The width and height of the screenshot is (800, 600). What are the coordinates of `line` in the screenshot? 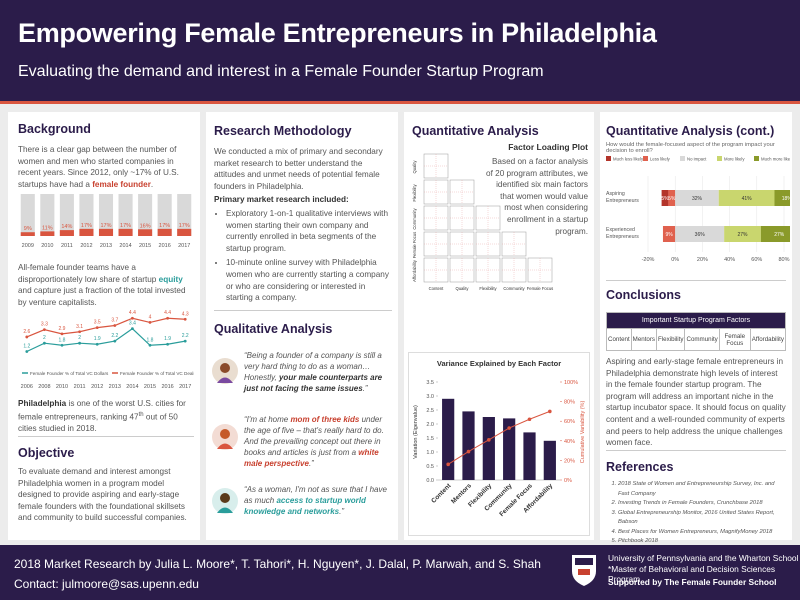 It's located at (106, 340).